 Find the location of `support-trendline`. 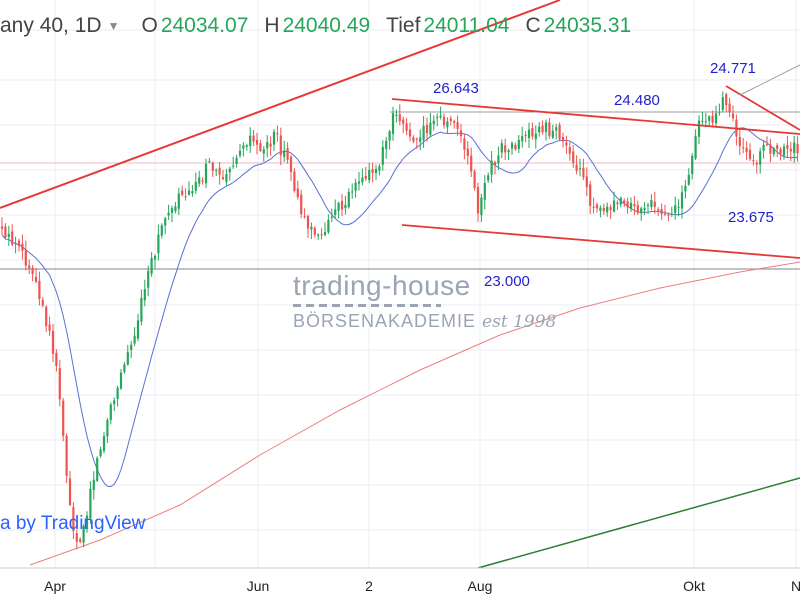

support-trendline is located at coordinates (638, 523).